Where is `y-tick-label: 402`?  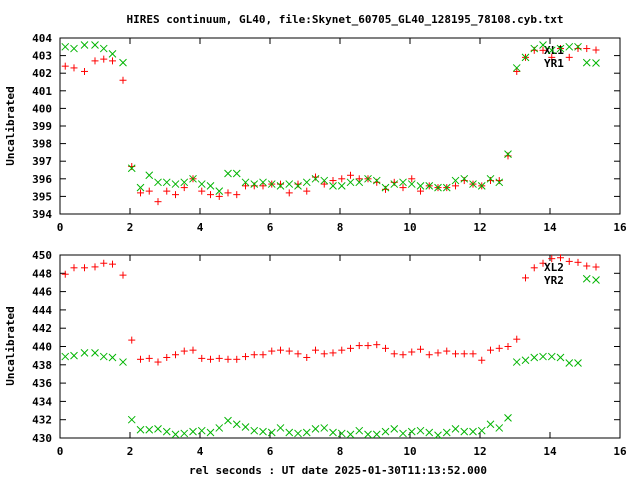
y-tick-label: 402 is located at coordinates (42, 73).